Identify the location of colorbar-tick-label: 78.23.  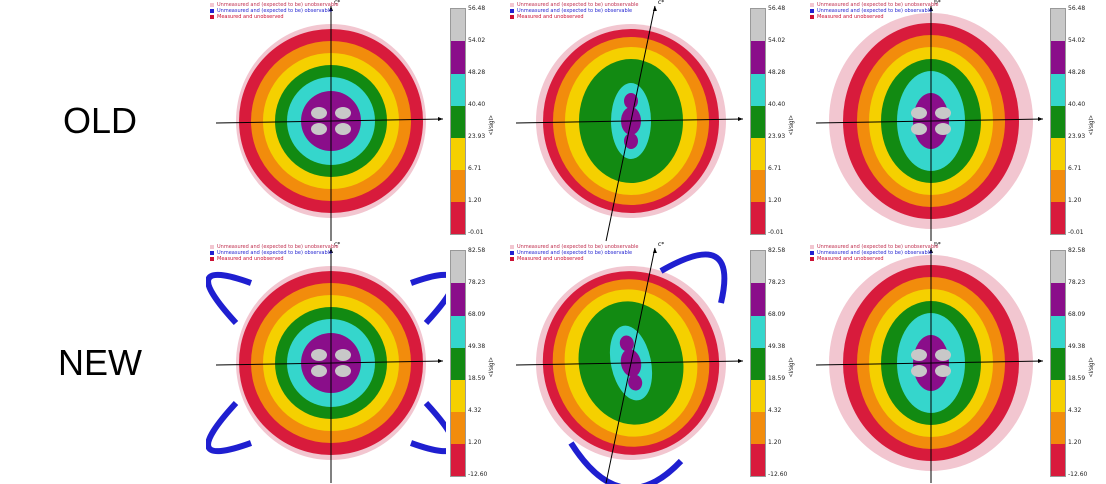
(477, 282).